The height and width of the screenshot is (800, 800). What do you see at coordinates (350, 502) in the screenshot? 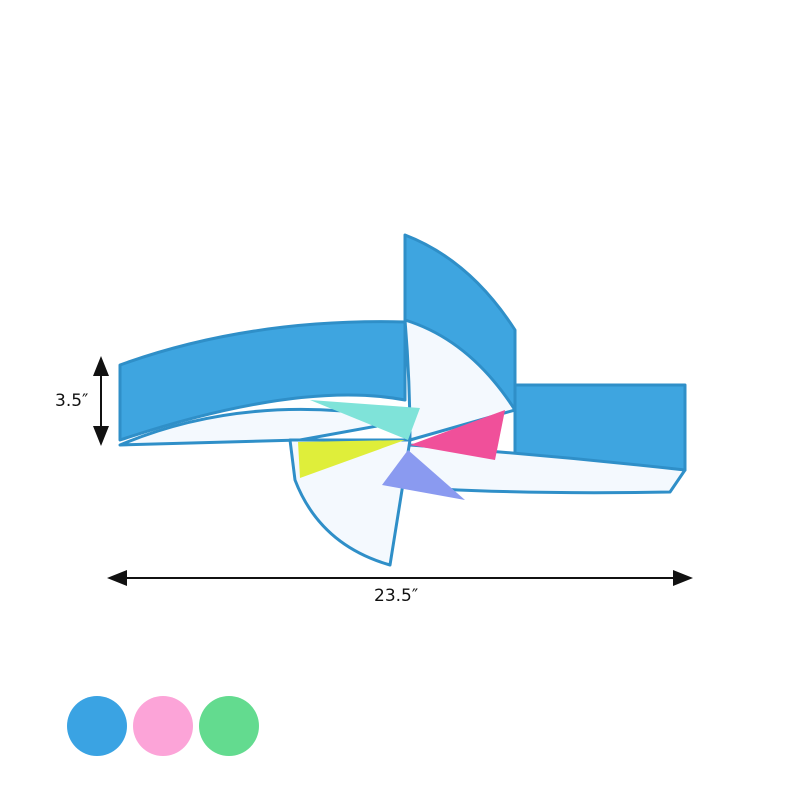
I see `bottom-blade` at bounding box center [350, 502].